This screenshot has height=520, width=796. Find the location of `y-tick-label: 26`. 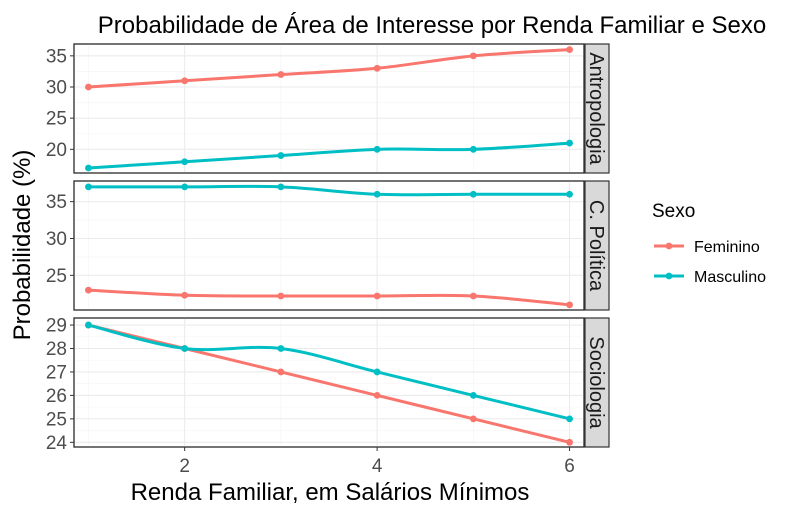

y-tick-label: 26 is located at coordinates (56, 396).